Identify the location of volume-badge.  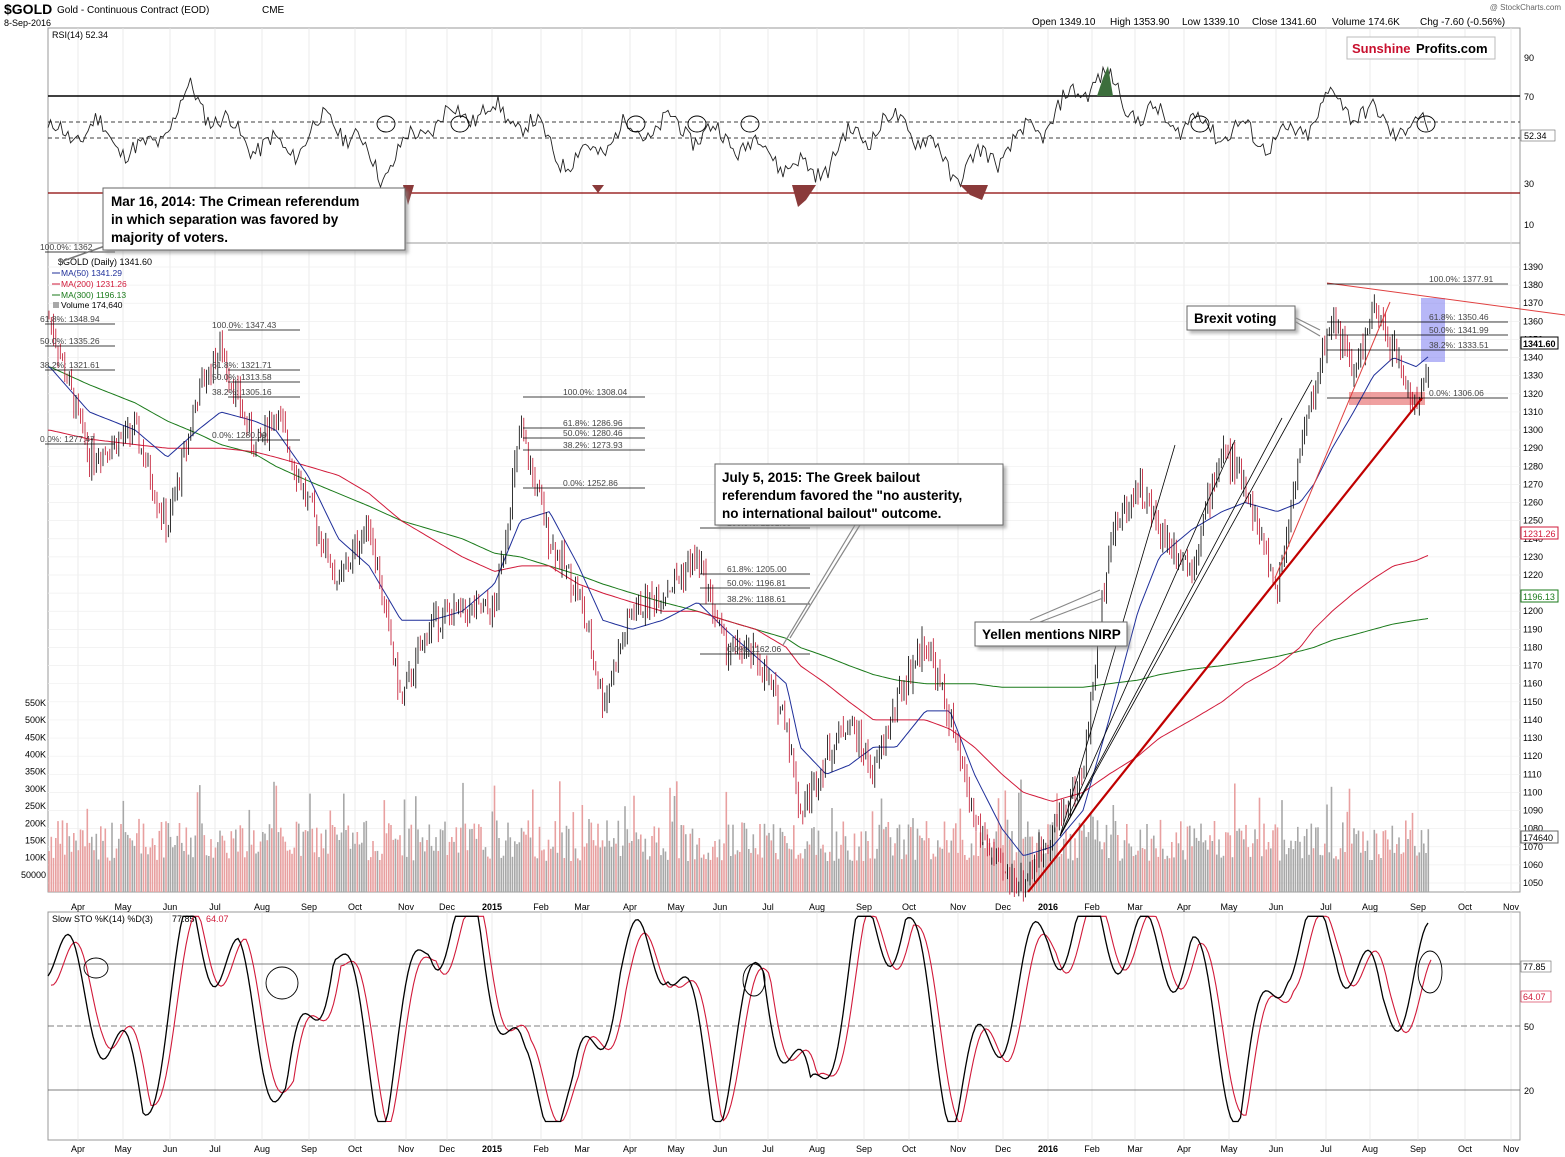
(1539, 837).